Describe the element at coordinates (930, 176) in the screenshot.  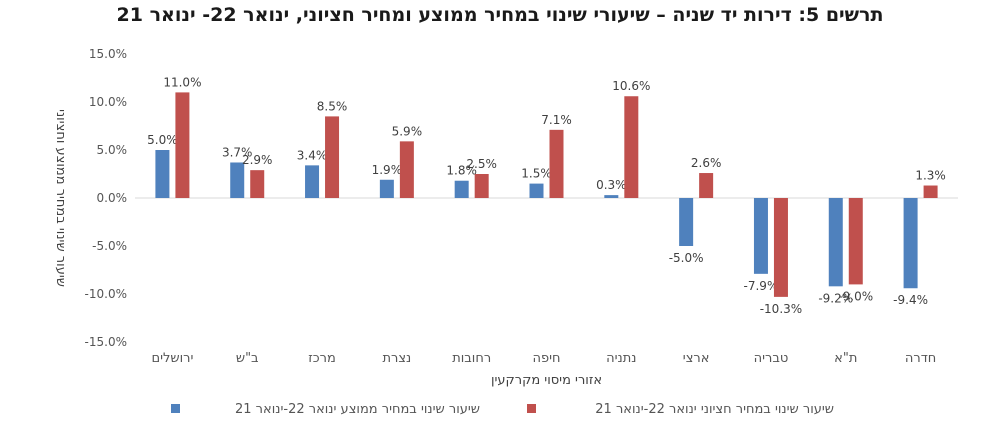
I see `data-label: 1.3%` at that location.